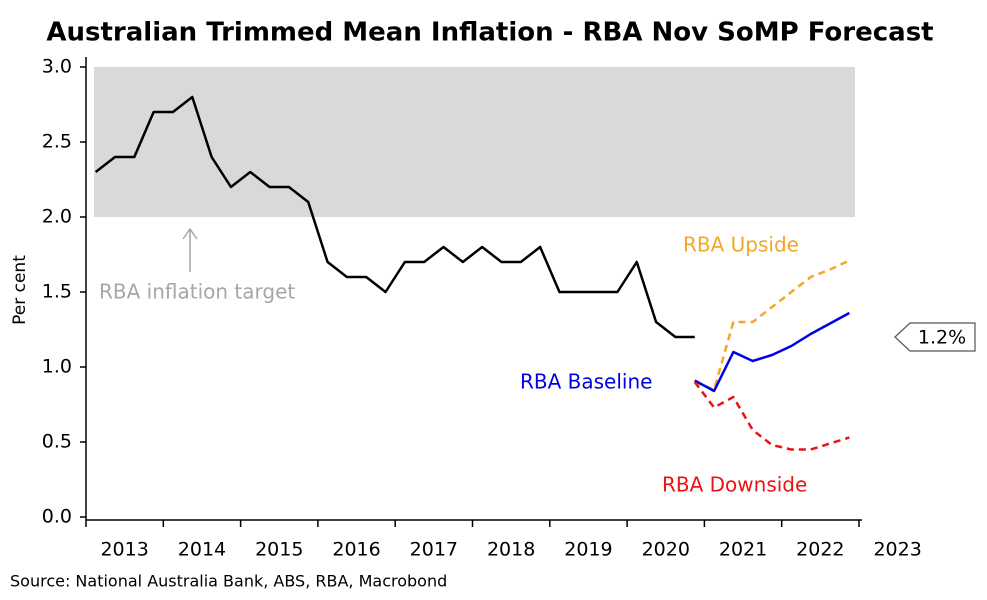 The width and height of the screenshot is (987, 600). What do you see at coordinates (356, 550) in the screenshot?
I see `x-tick-label: 2016` at bounding box center [356, 550].